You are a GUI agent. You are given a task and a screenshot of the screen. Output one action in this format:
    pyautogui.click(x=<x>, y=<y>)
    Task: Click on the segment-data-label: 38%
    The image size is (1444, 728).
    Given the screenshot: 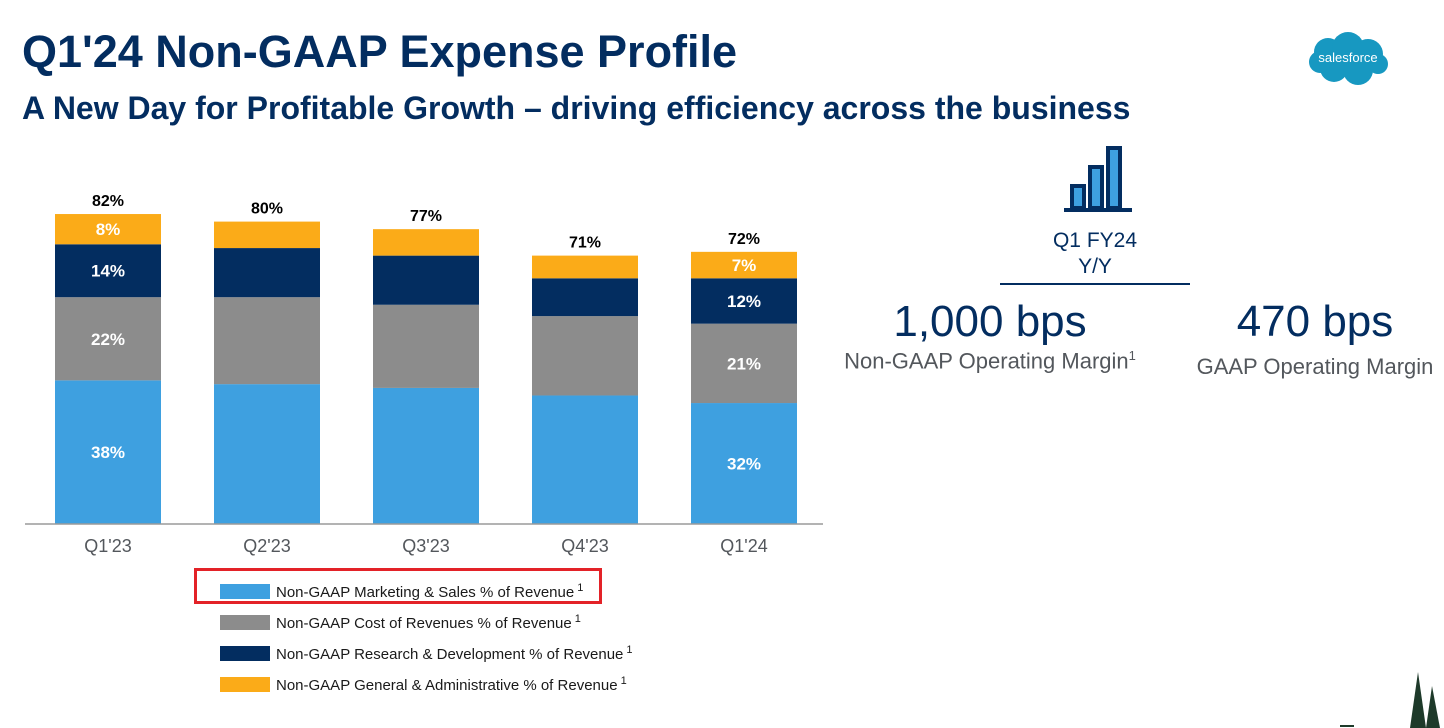 What is the action you would take?
    pyautogui.click(x=108, y=452)
    